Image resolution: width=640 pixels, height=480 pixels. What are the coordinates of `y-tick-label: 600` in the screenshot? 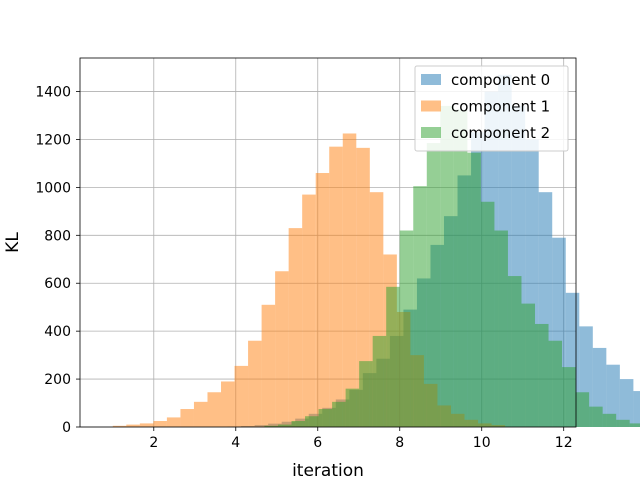 It's located at (57, 284).